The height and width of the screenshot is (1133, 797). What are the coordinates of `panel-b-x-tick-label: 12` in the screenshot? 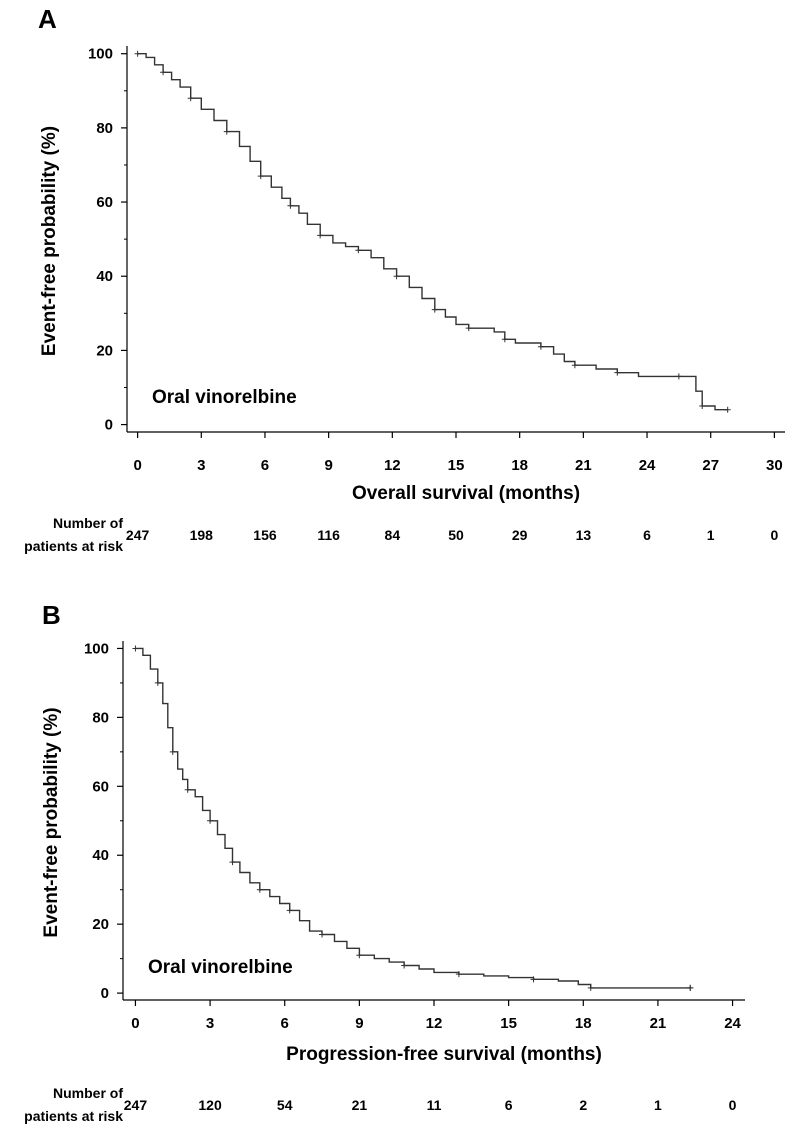 It's located at (434, 1023).